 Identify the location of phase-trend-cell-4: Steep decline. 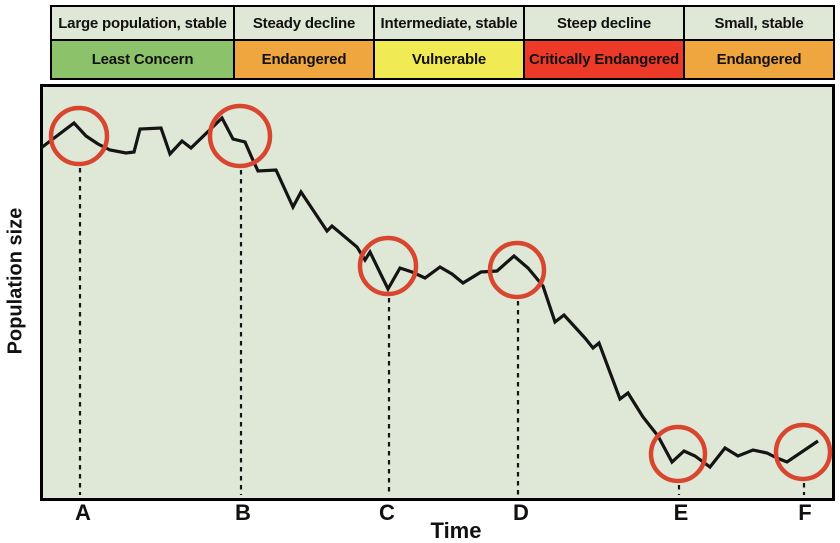
(604, 23).